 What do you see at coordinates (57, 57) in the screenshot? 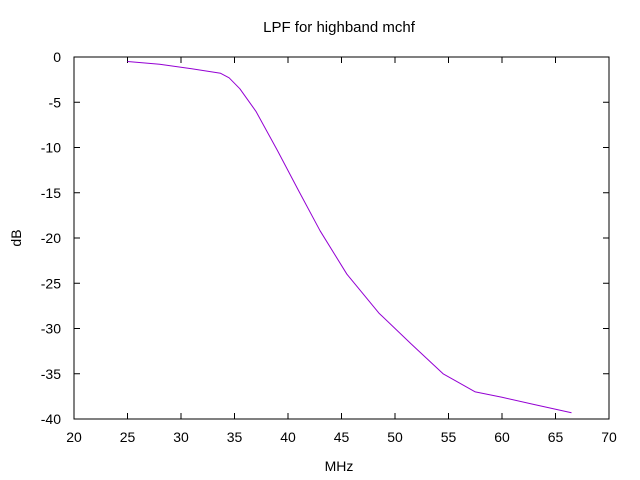
I see `y-tick-label: 0` at bounding box center [57, 57].